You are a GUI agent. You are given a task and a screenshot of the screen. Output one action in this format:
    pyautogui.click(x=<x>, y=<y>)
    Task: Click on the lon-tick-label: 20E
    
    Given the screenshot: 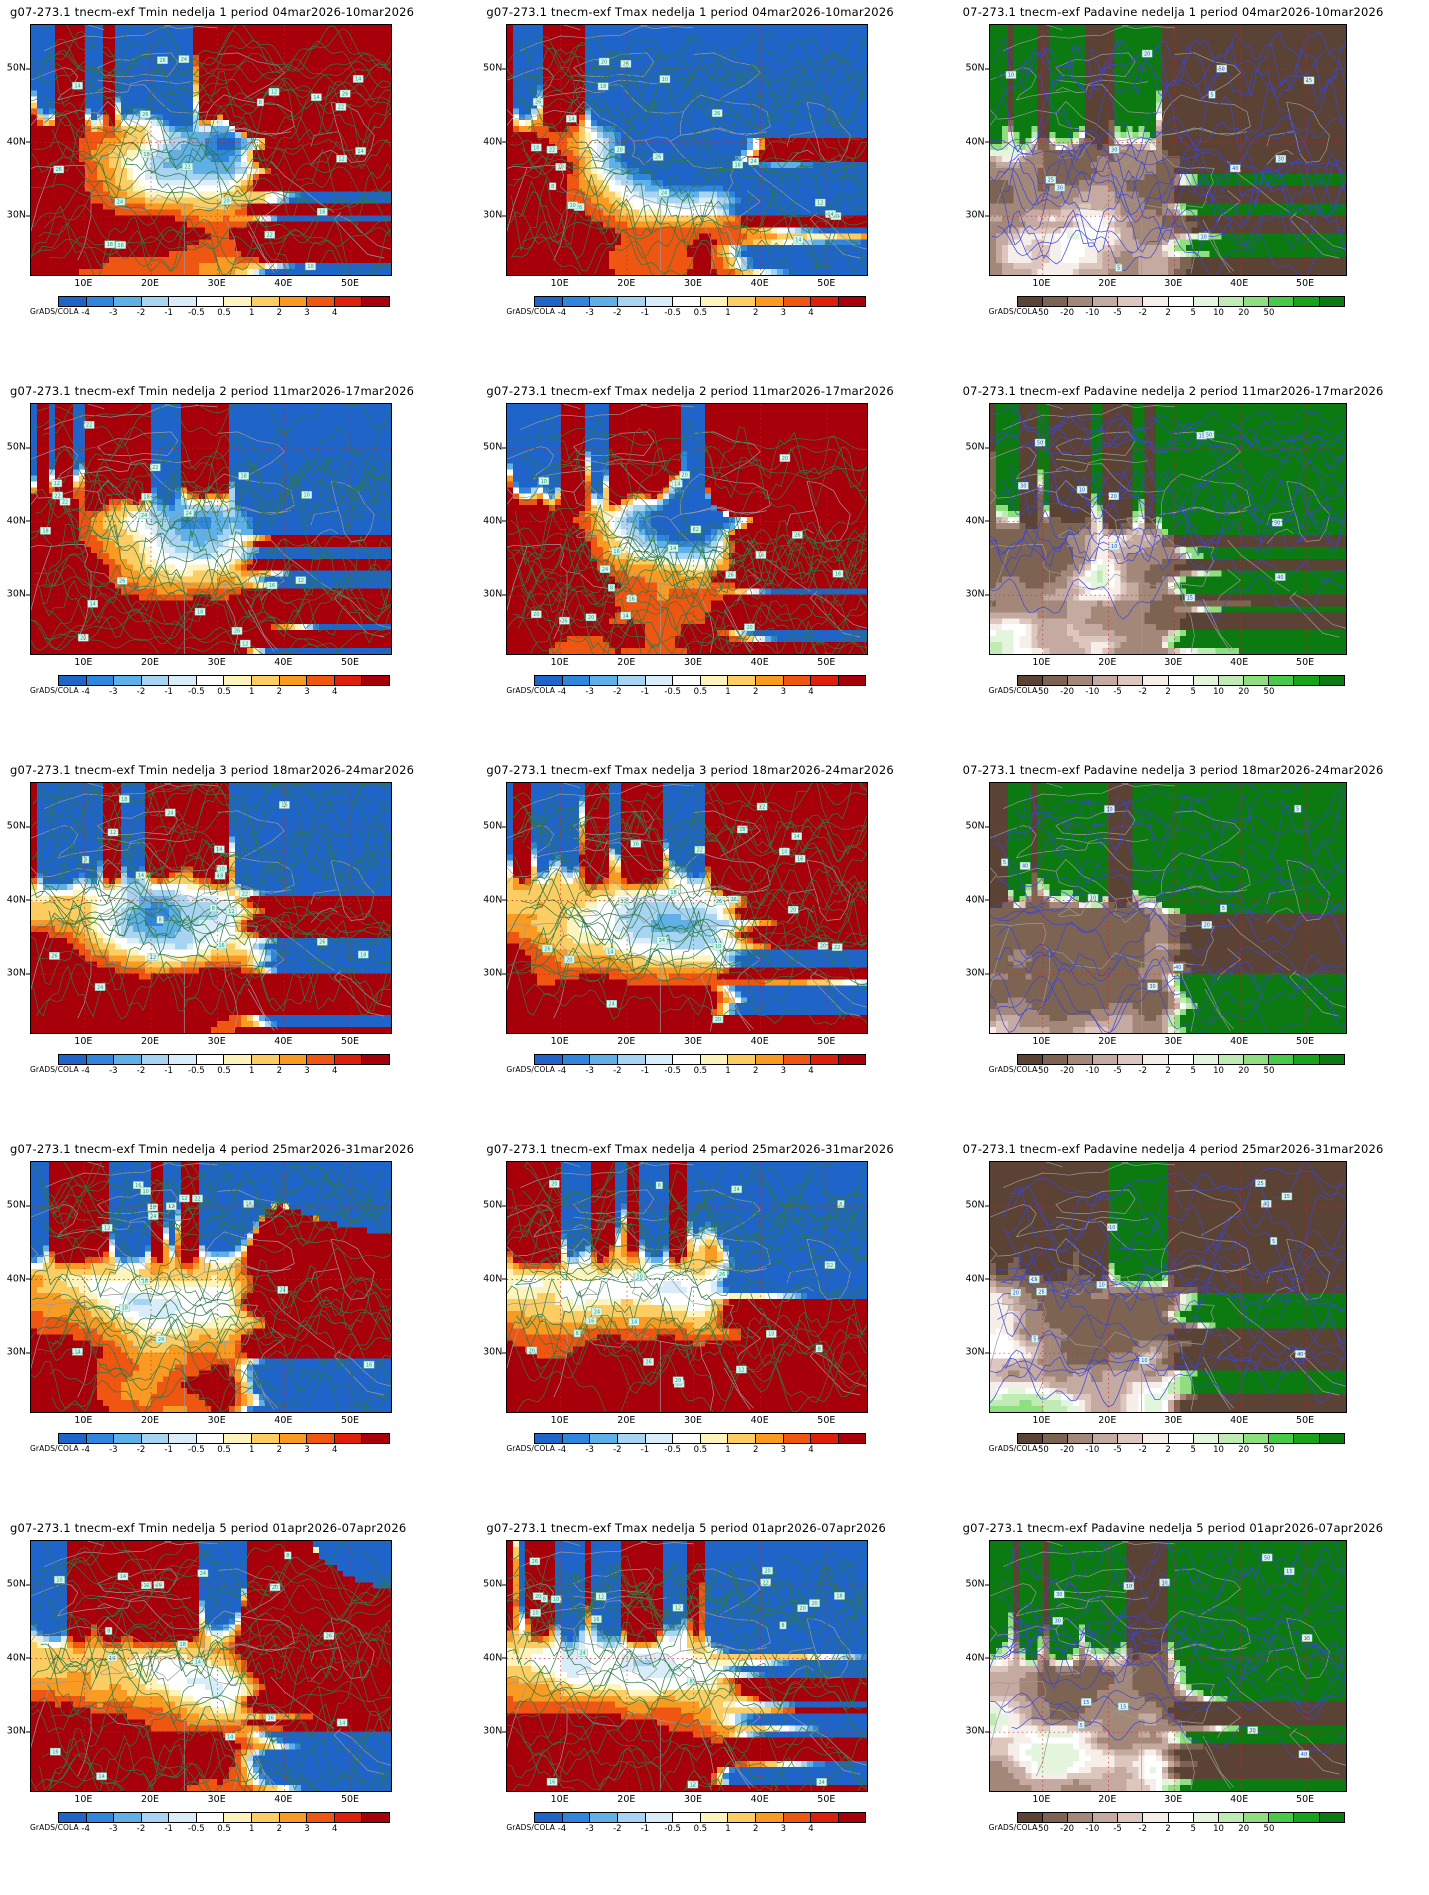 What is the action you would take?
    pyautogui.click(x=150, y=283)
    